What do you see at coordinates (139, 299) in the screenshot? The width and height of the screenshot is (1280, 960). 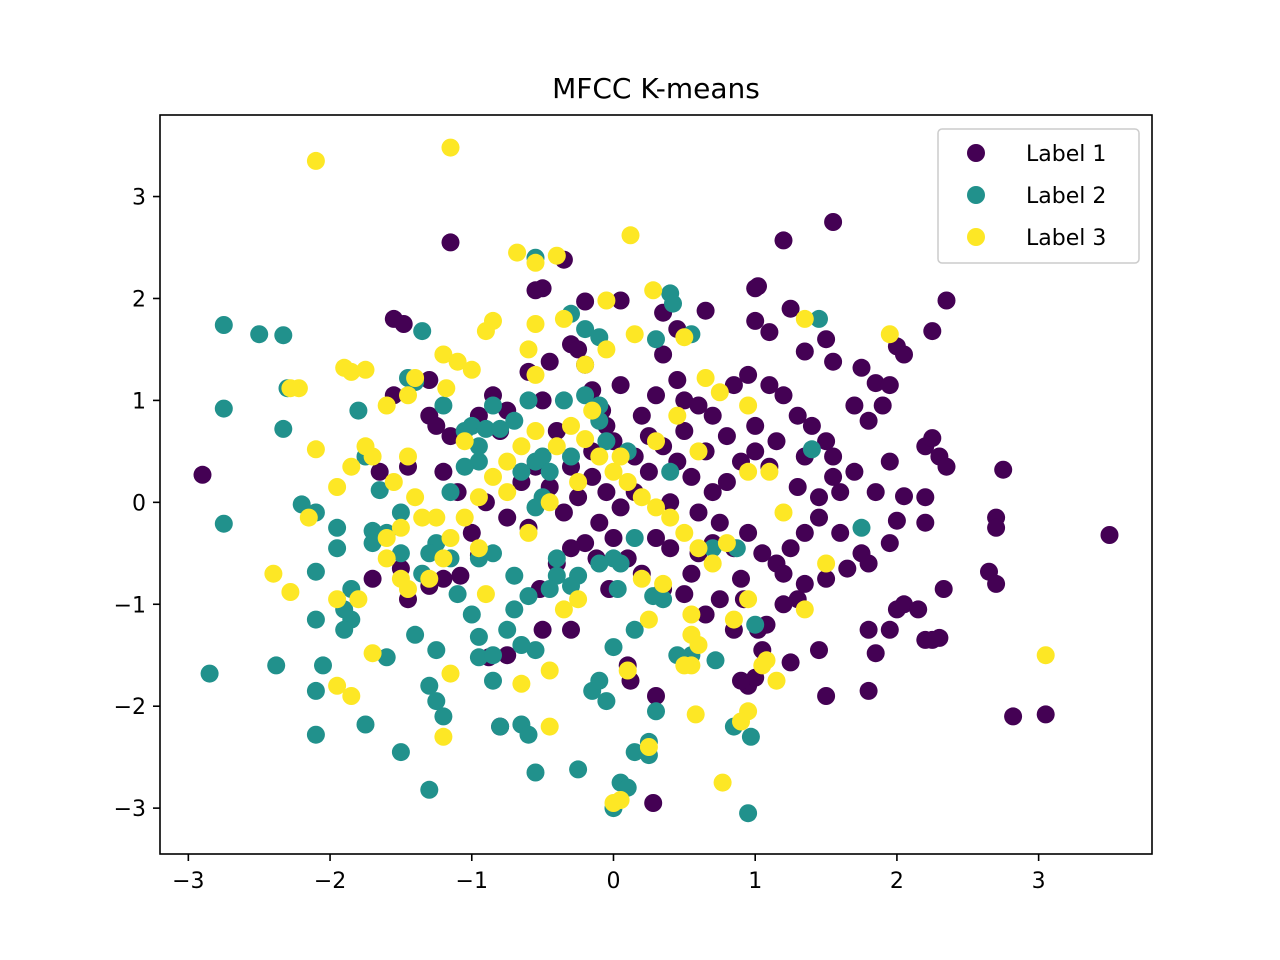 I see `y-tick-label: 2` at bounding box center [139, 299].